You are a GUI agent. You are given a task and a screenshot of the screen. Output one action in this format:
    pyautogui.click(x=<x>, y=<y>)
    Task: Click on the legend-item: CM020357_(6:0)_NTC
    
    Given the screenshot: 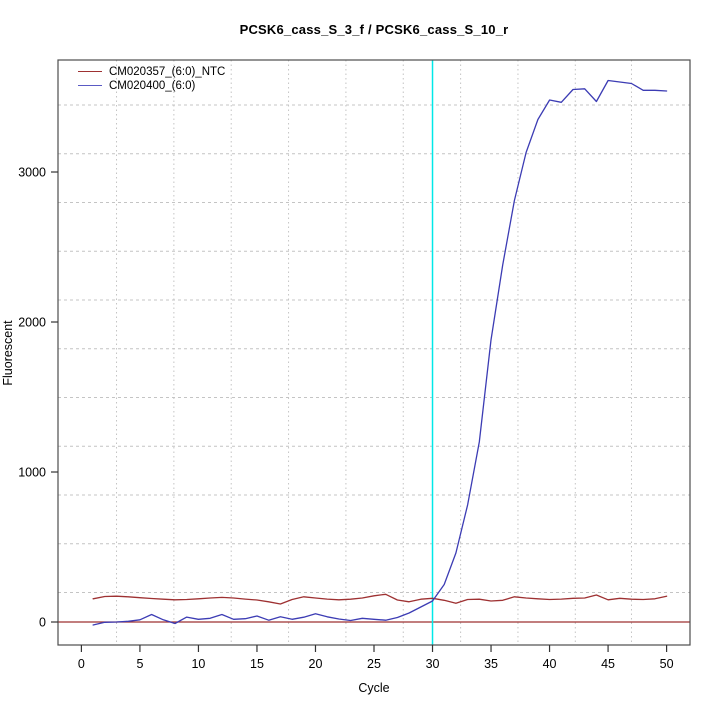 What is the action you would take?
    pyautogui.click(x=152, y=71)
    